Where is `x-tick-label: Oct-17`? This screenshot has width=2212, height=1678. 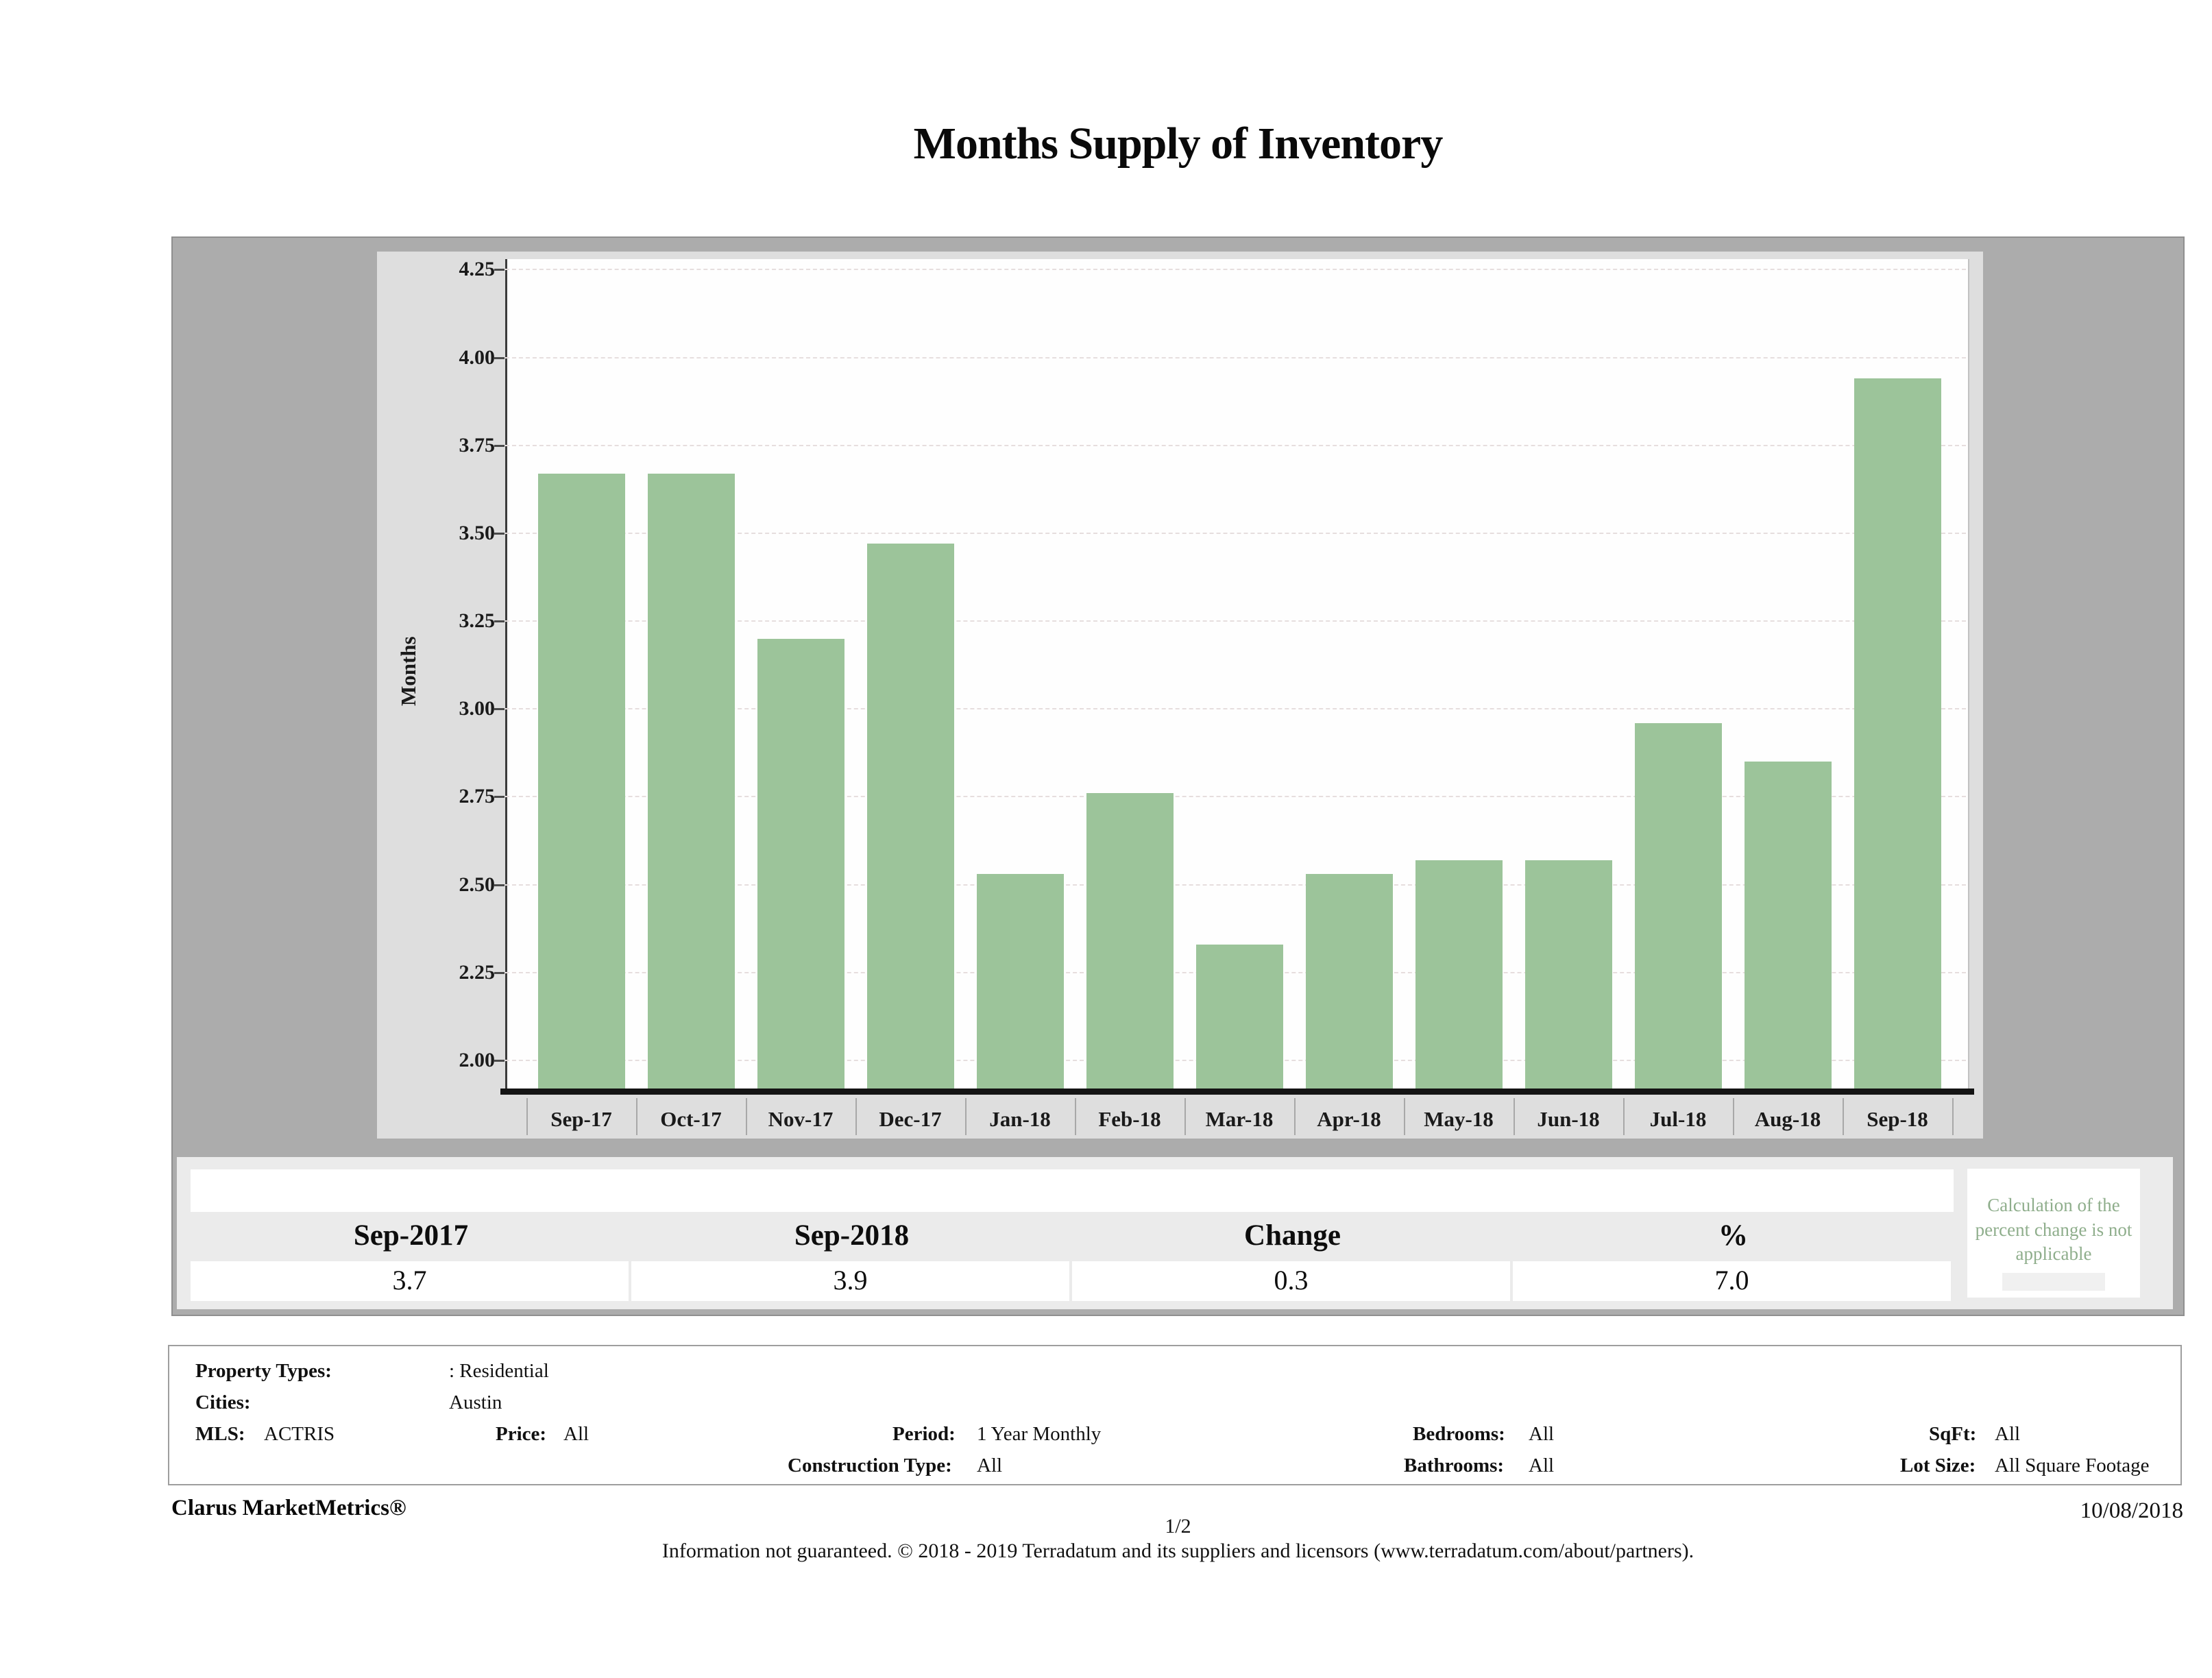 x-tick-label: Oct-17 is located at coordinates (691, 1119).